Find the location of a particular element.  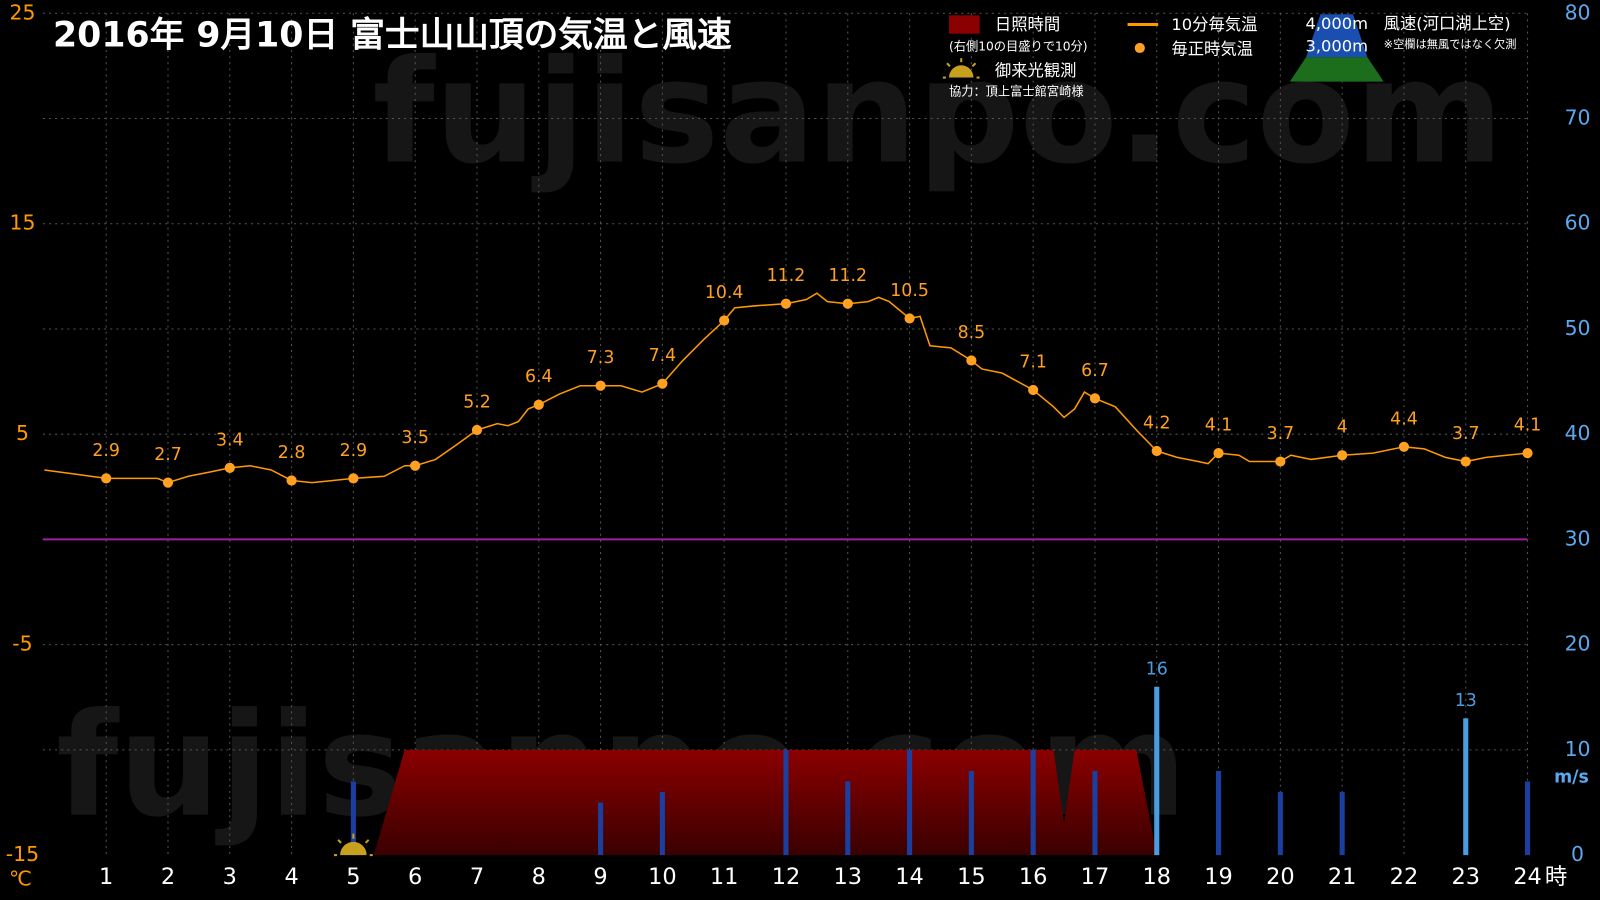

temp-label: 4.2 is located at coordinates (1157, 423).